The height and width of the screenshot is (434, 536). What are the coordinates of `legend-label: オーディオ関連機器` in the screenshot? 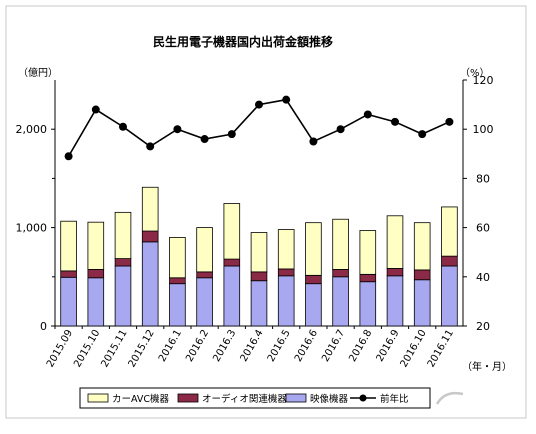 It's located at (244, 399).